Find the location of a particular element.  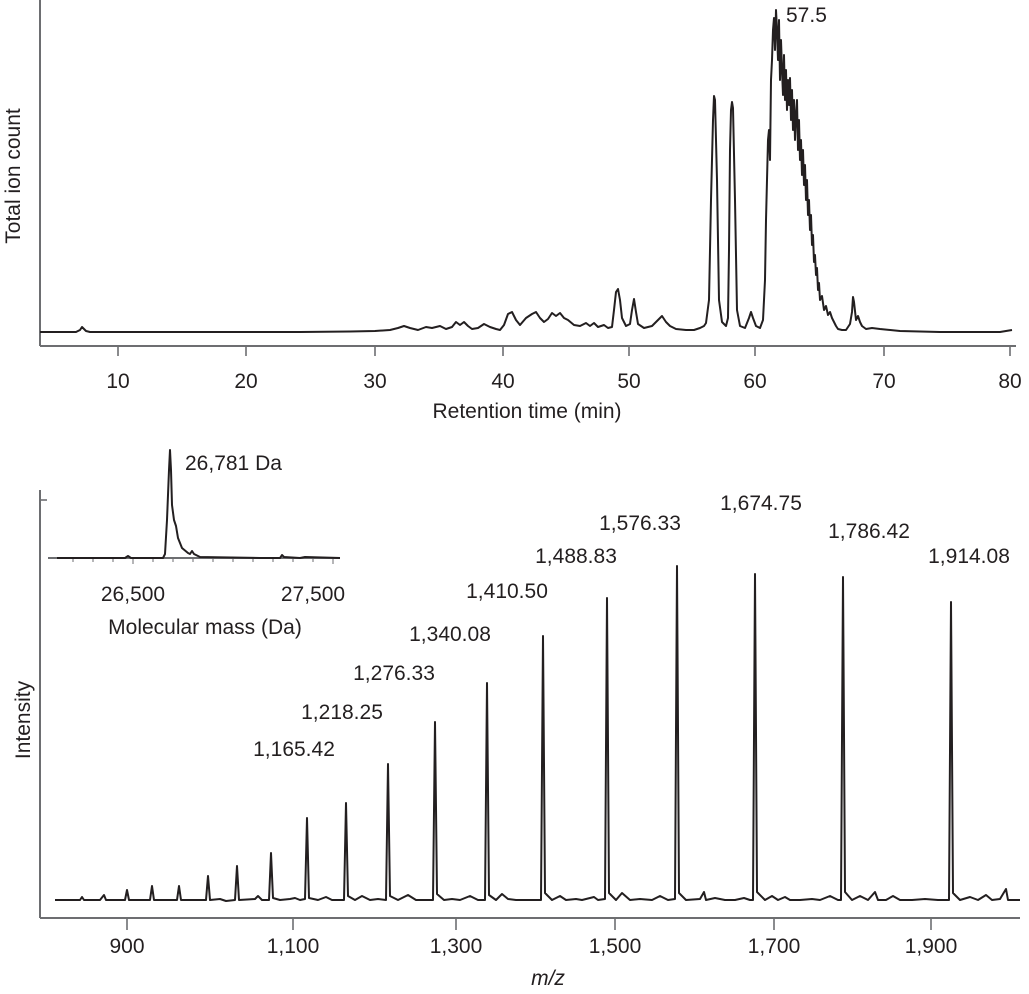

peak-label: 1,410.50 is located at coordinates (507, 591).